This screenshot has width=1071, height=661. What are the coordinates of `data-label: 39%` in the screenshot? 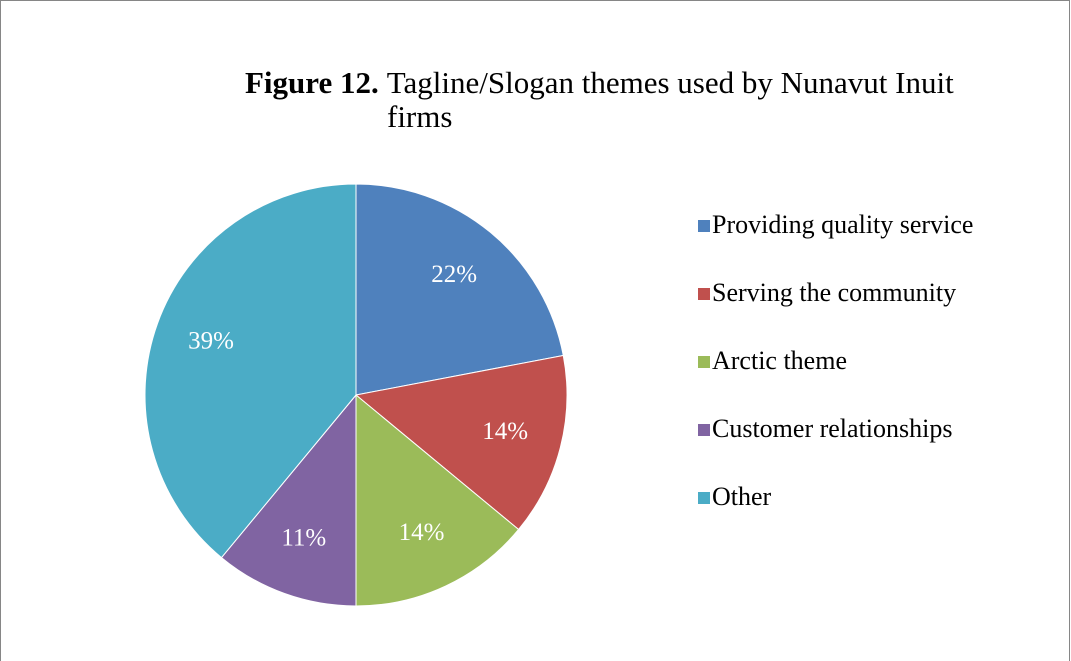 It's located at (211, 341).